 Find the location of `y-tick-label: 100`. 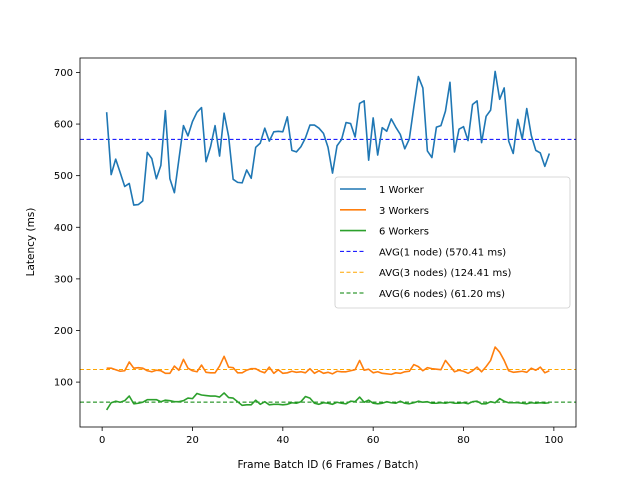

y-tick-label: 100 is located at coordinates (63, 383).